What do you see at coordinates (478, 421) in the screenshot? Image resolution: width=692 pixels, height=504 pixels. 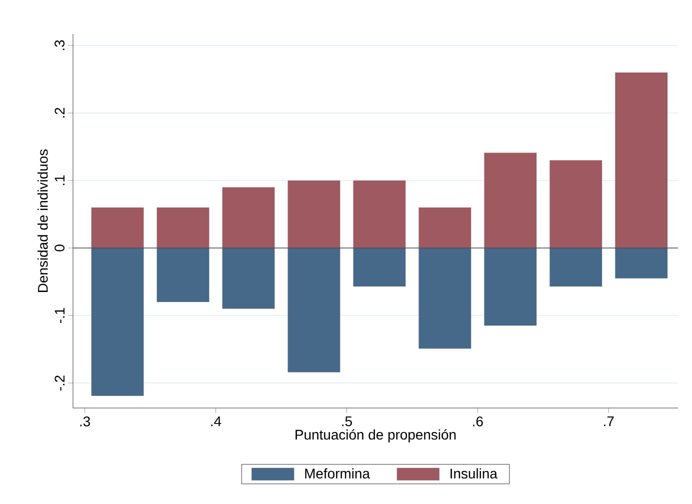 I see `x-tick-label: .6` at bounding box center [478, 421].